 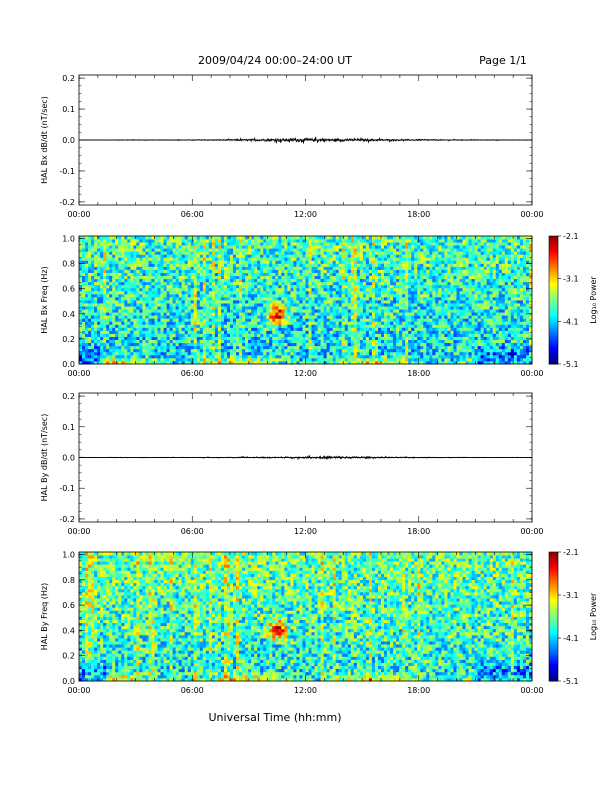 What do you see at coordinates (275, 717) in the screenshot?
I see `x-axis-title: Universal Time (hh:mm)` at bounding box center [275, 717].